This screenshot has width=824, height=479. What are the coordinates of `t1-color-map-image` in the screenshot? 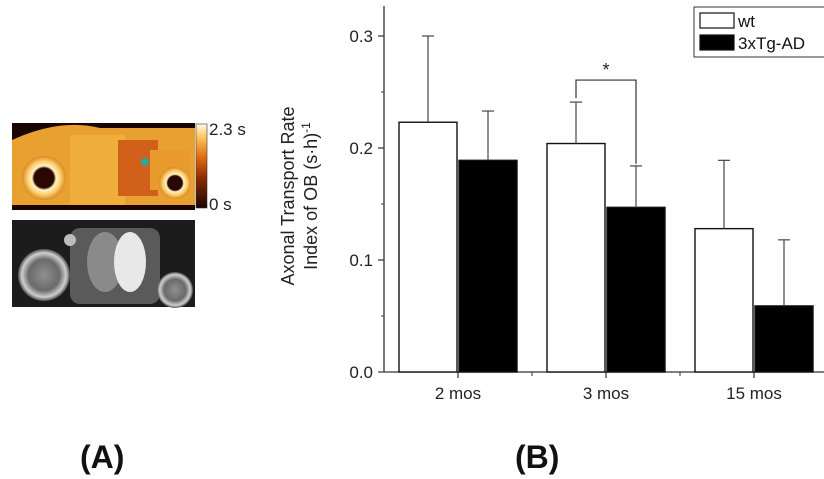 It's located at (103, 166).